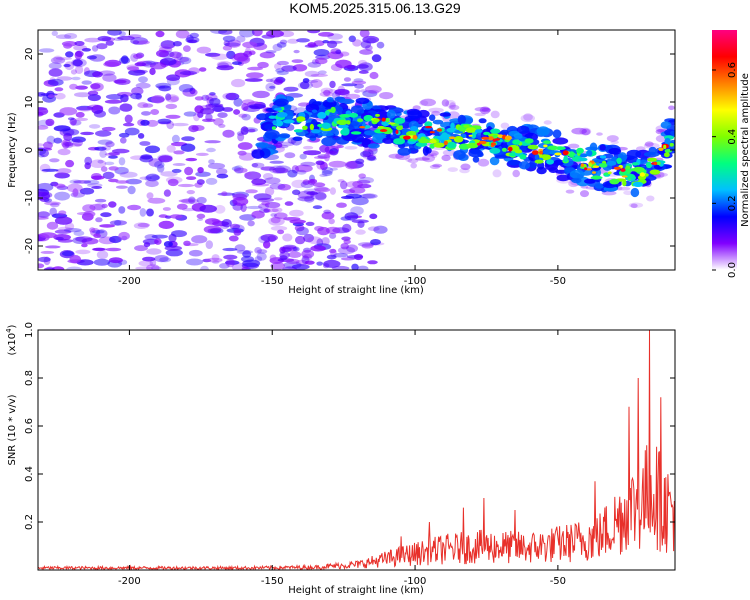  What do you see at coordinates (356, 290) in the screenshot?
I see `spectrogram-x-label: Height of straight line (km)` at bounding box center [356, 290].